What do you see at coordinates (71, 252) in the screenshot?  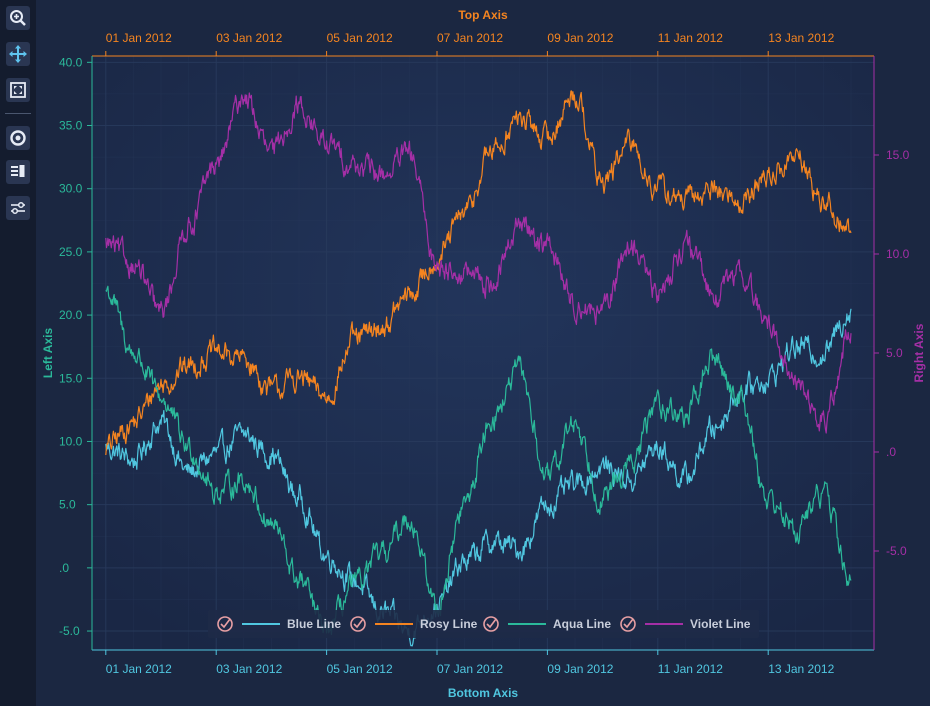 I see `left-axis-tick-label: 25.0` at bounding box center [71, 252].